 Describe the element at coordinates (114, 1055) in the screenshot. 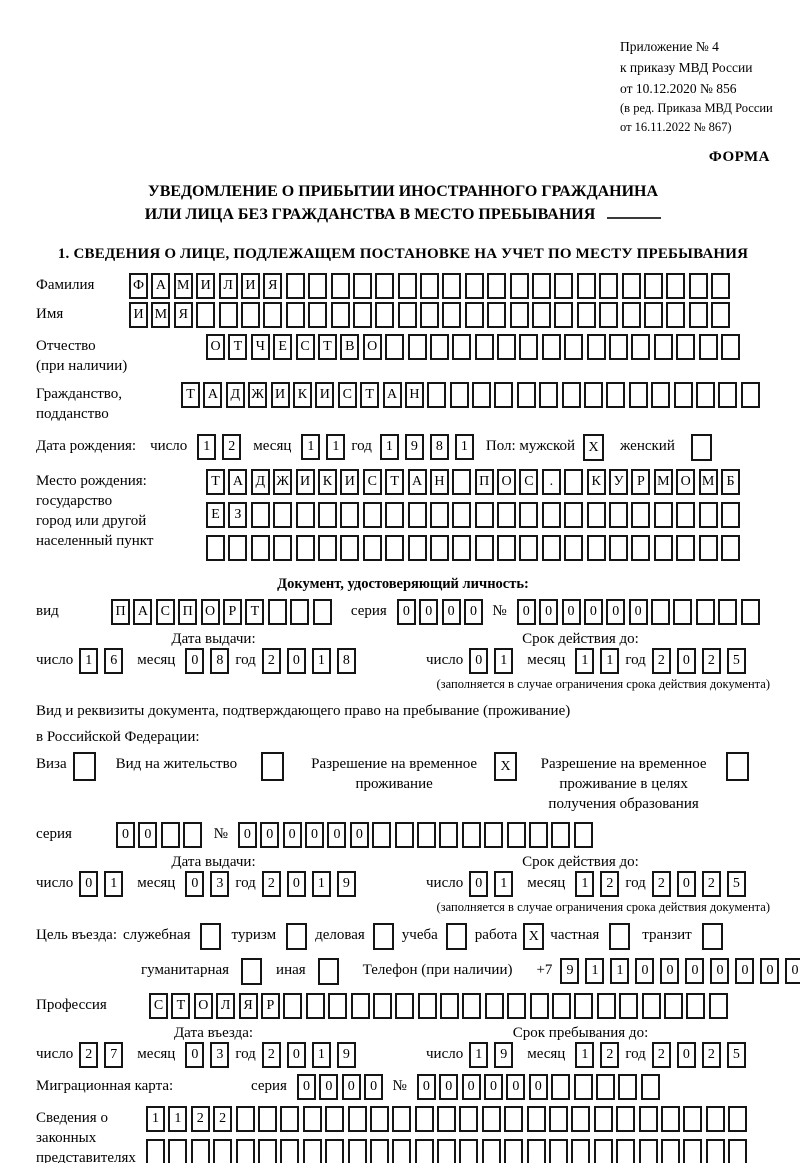

I see `char-cell: 7` at that location.